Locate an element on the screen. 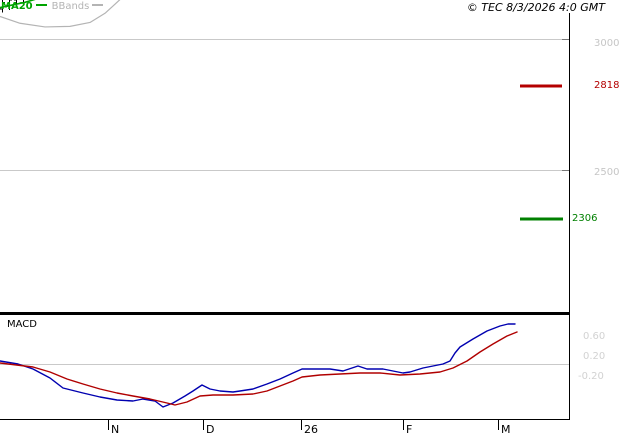 This screenshot has height=440, width=627. legend: MA20 BBands is located at coordinates (54, 6).